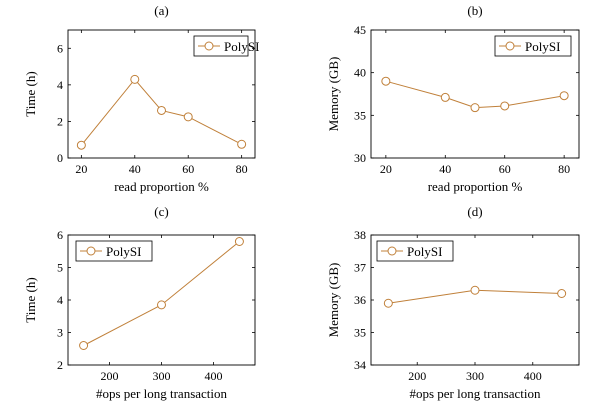  What do you see at coordinates (360, 73) in the screenshot?
I see `y-tick-label: 40` at bounding box center [360, 73].